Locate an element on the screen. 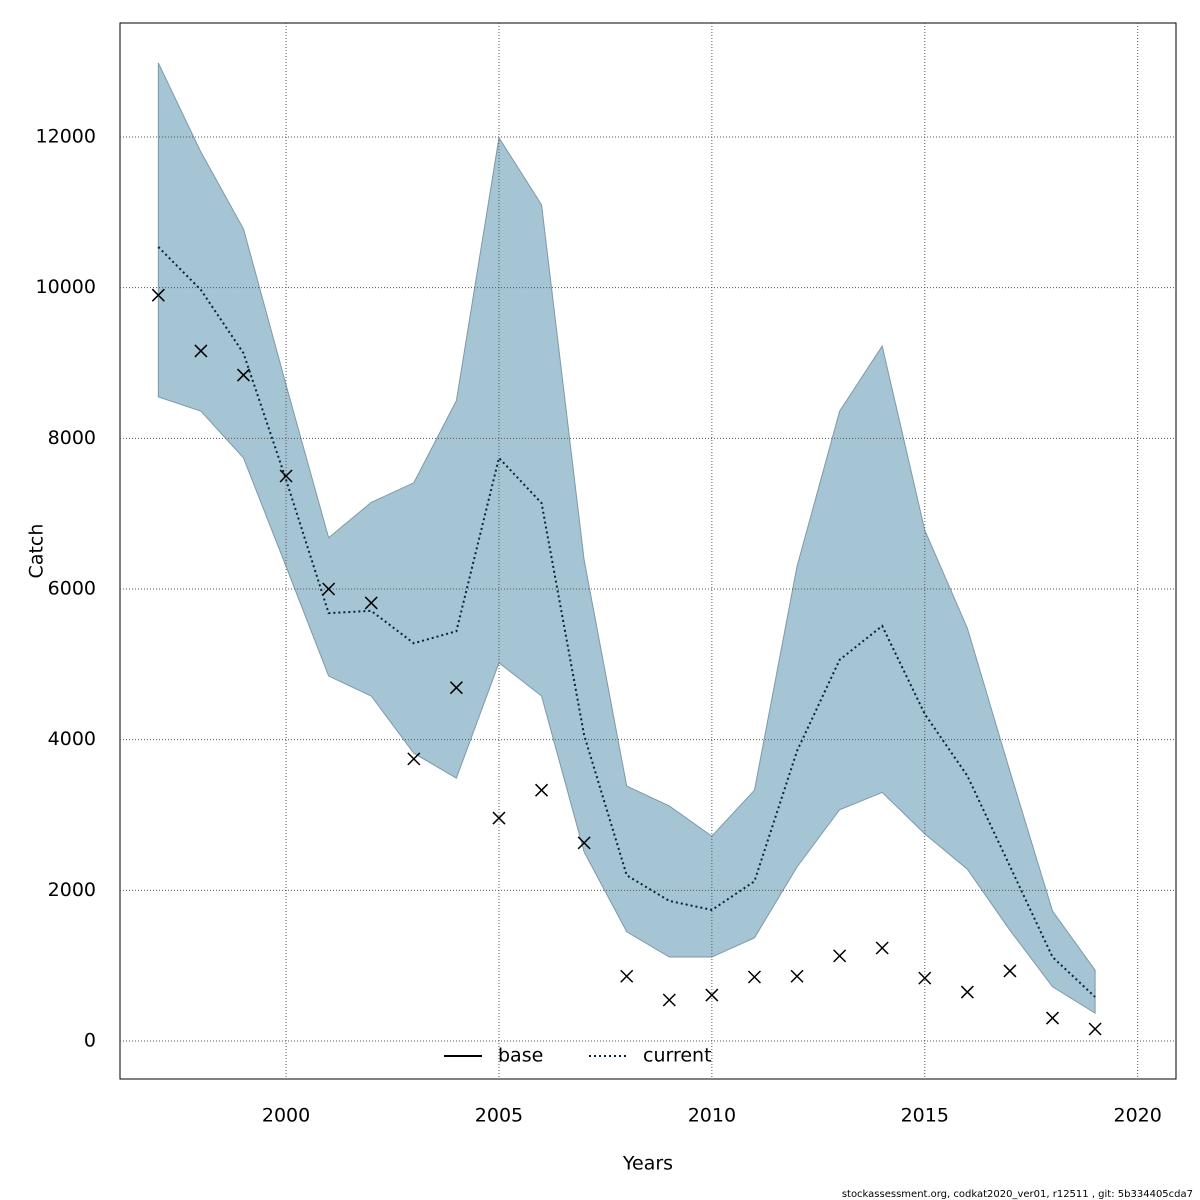 The image size is (1200, 1200). y-tick-label: 6000 is located at coordinates (72, 589).